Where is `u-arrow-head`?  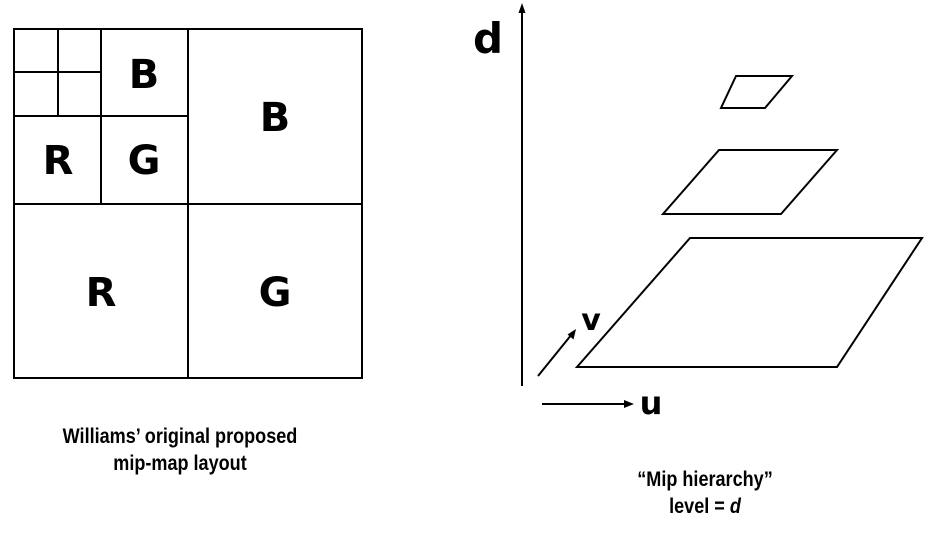 u-arrow-head is located at coordinates (629, 404).